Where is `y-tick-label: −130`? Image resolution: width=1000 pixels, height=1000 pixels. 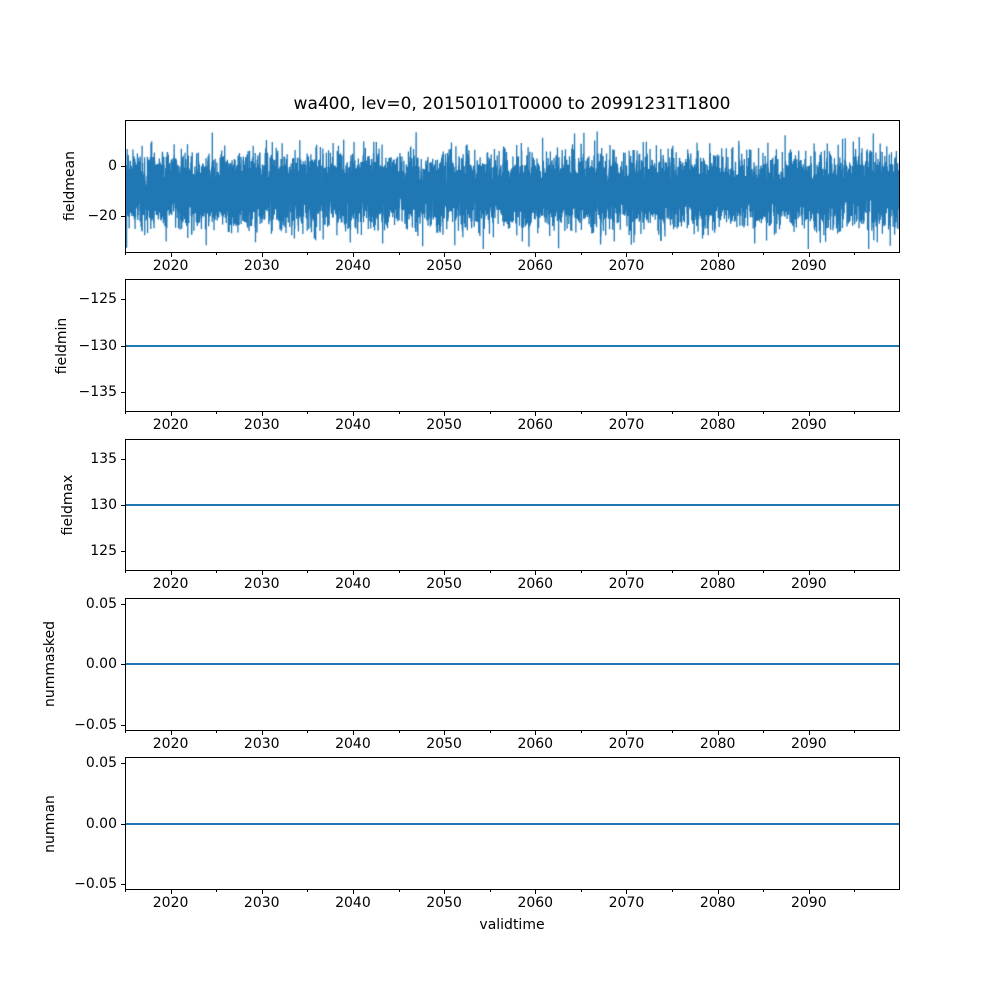
y-tick-label: −130 is located at coordinates (97, 345).